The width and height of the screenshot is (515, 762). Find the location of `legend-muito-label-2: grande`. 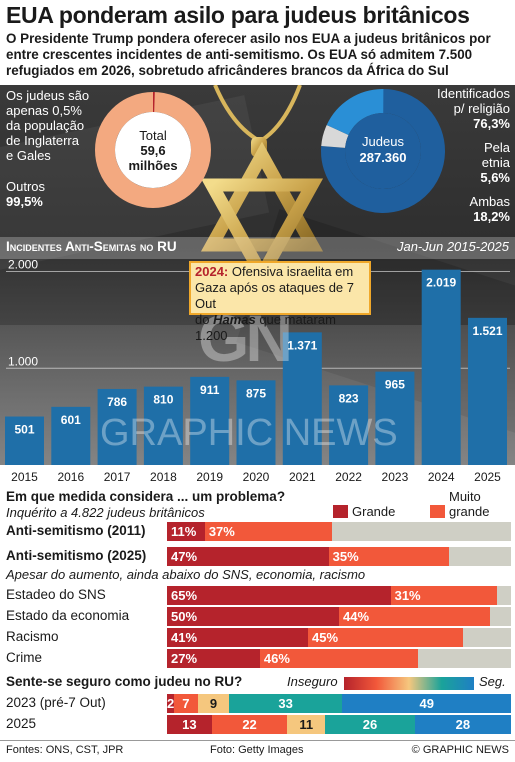

legend-muito-label-2: grande is located at coordinates (469, 511).